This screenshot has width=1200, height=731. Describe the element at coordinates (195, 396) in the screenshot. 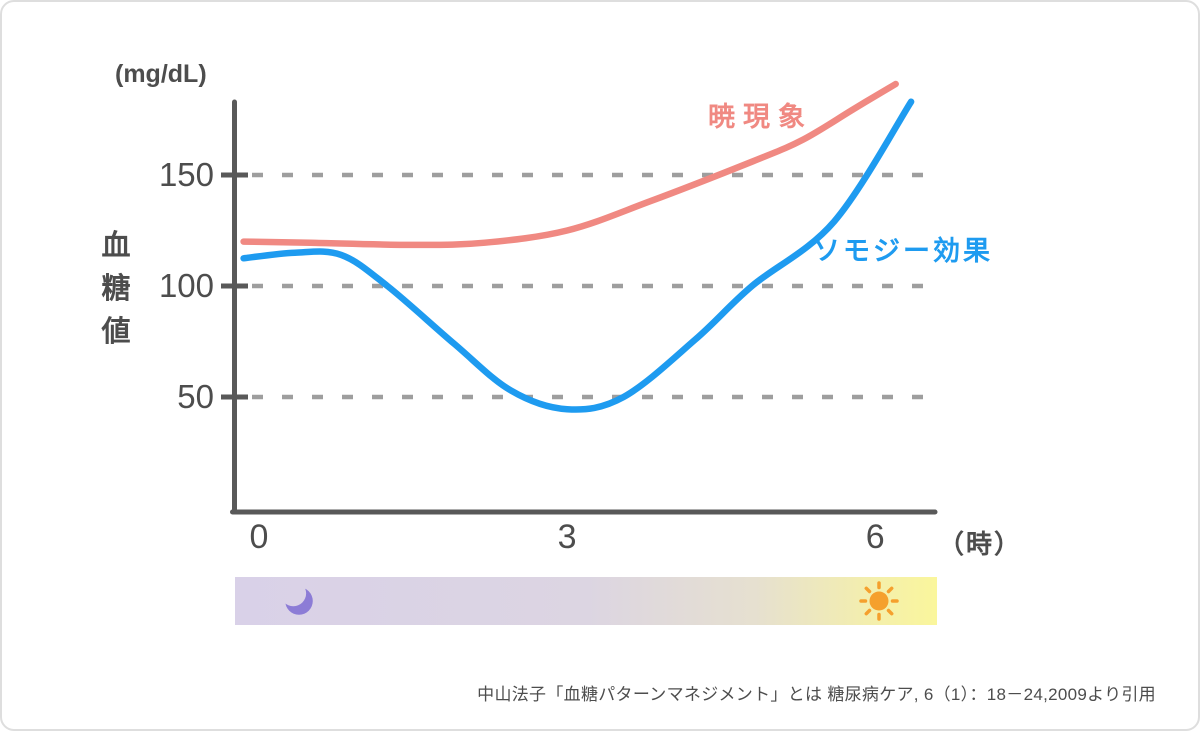

I see `y-tick-label-50: 50` at that location.